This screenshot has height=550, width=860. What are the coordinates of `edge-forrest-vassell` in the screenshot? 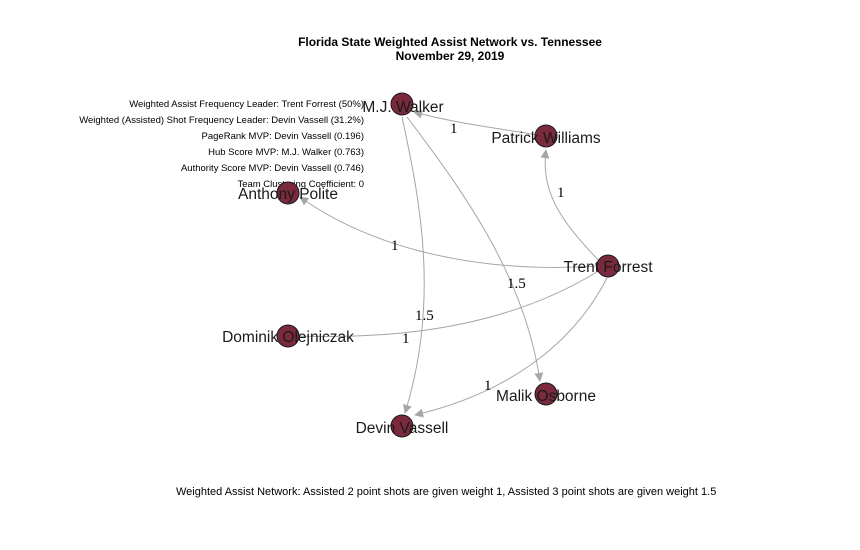 It's located at (511, 347).